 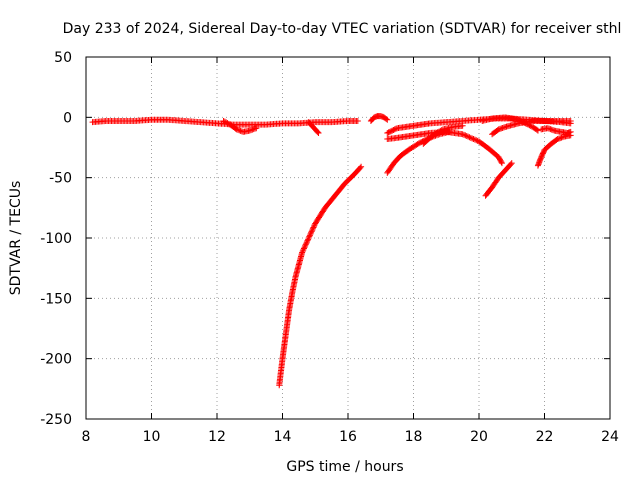 I want to click on x-tick-labels: 8 10 12 14 16 18 20 22 24, so click(x=350, y=437).